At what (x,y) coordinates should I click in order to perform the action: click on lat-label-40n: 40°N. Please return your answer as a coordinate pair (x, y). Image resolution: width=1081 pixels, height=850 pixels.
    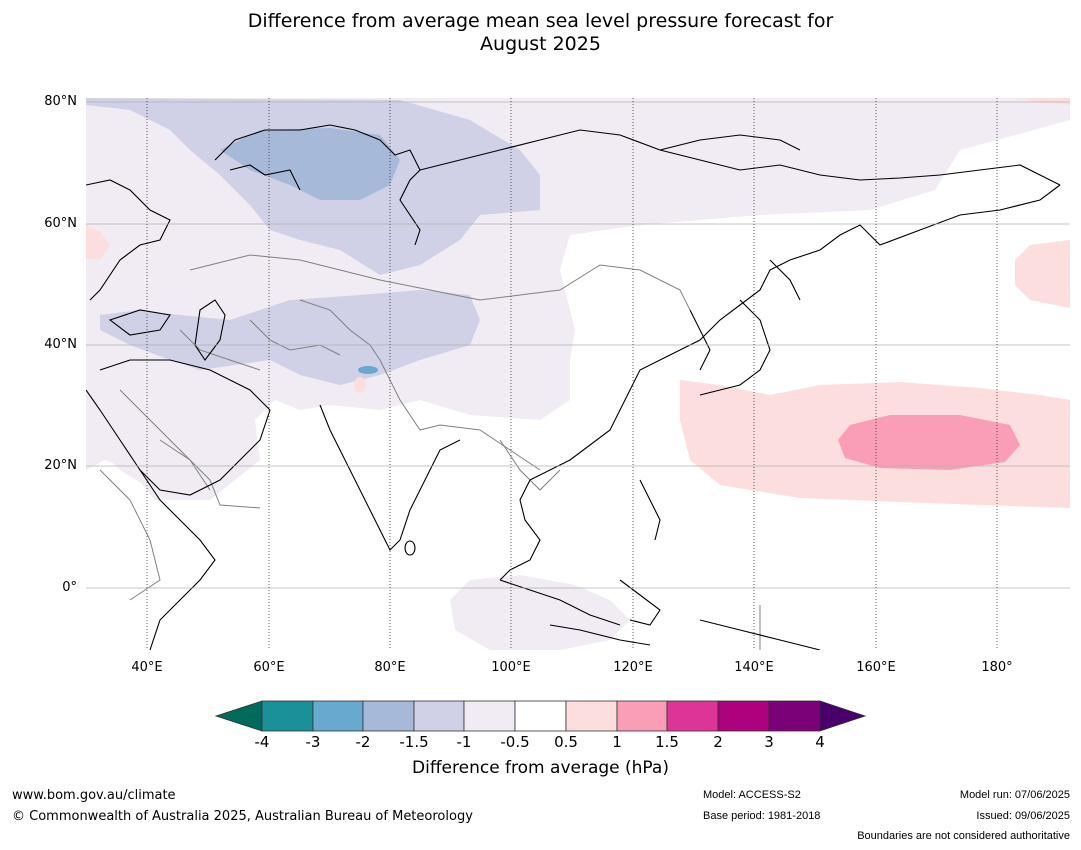
    Looking at the image, I should click on (60, 344).